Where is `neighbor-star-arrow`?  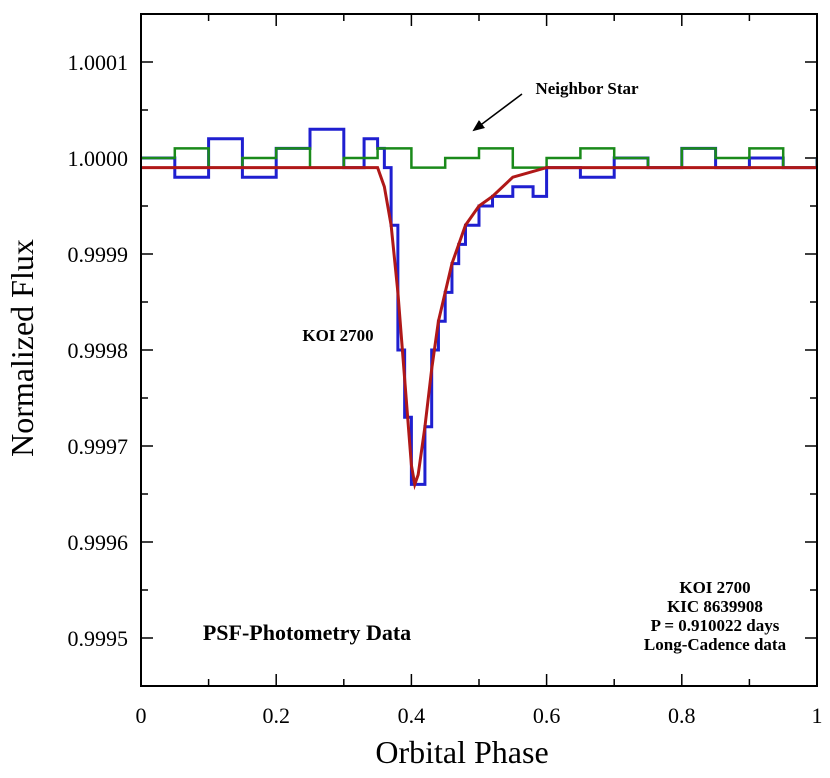 neighbor-star-arrow is located at coordinates (497, 112).